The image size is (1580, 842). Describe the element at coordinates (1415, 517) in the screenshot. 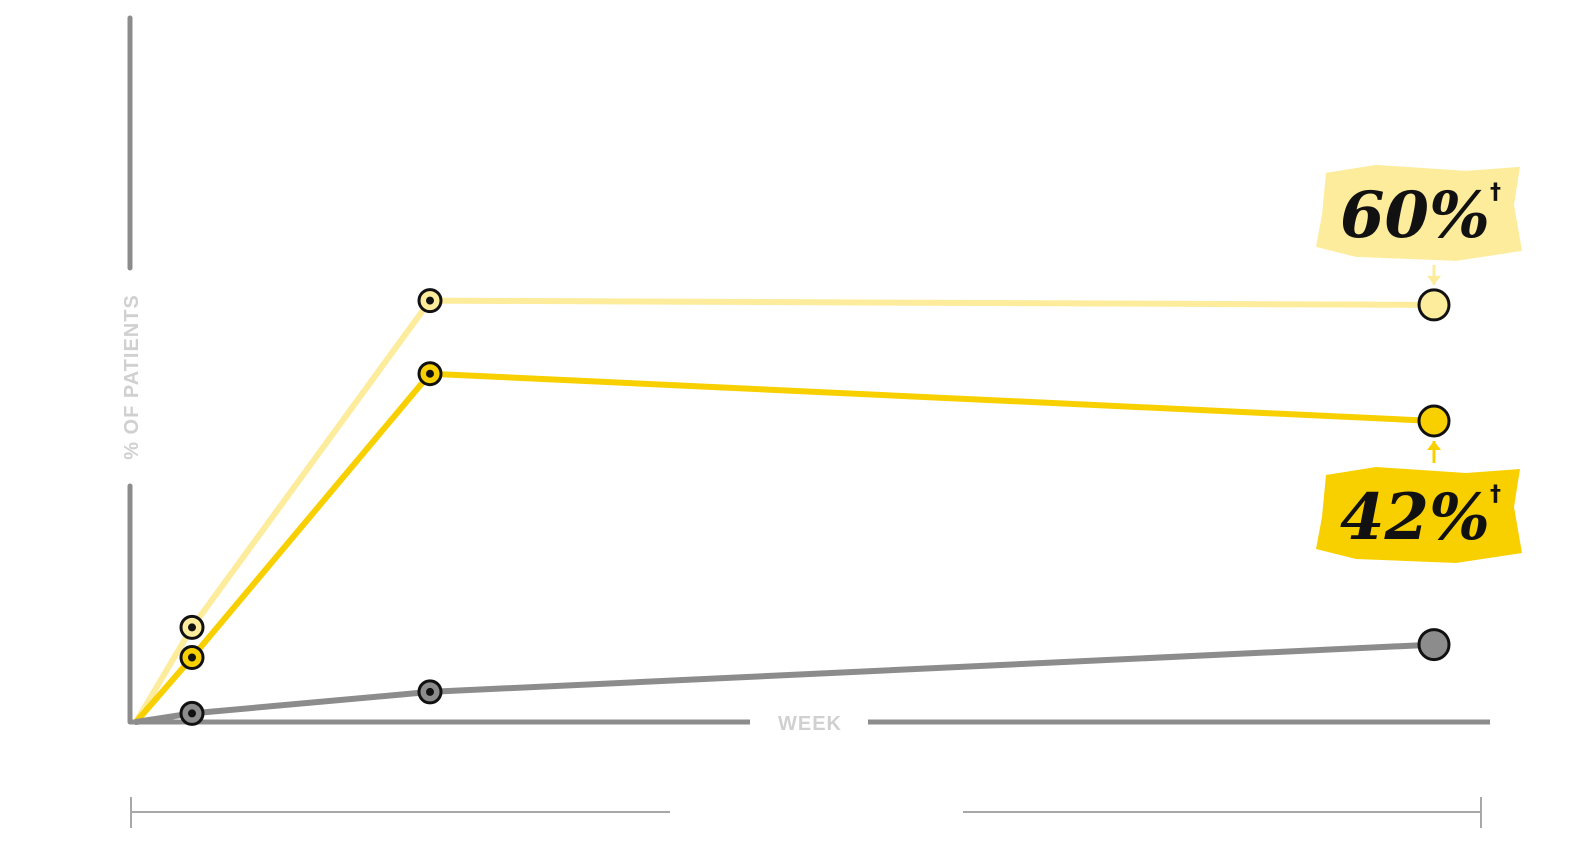

I see `callout-value: 42%` at that location.